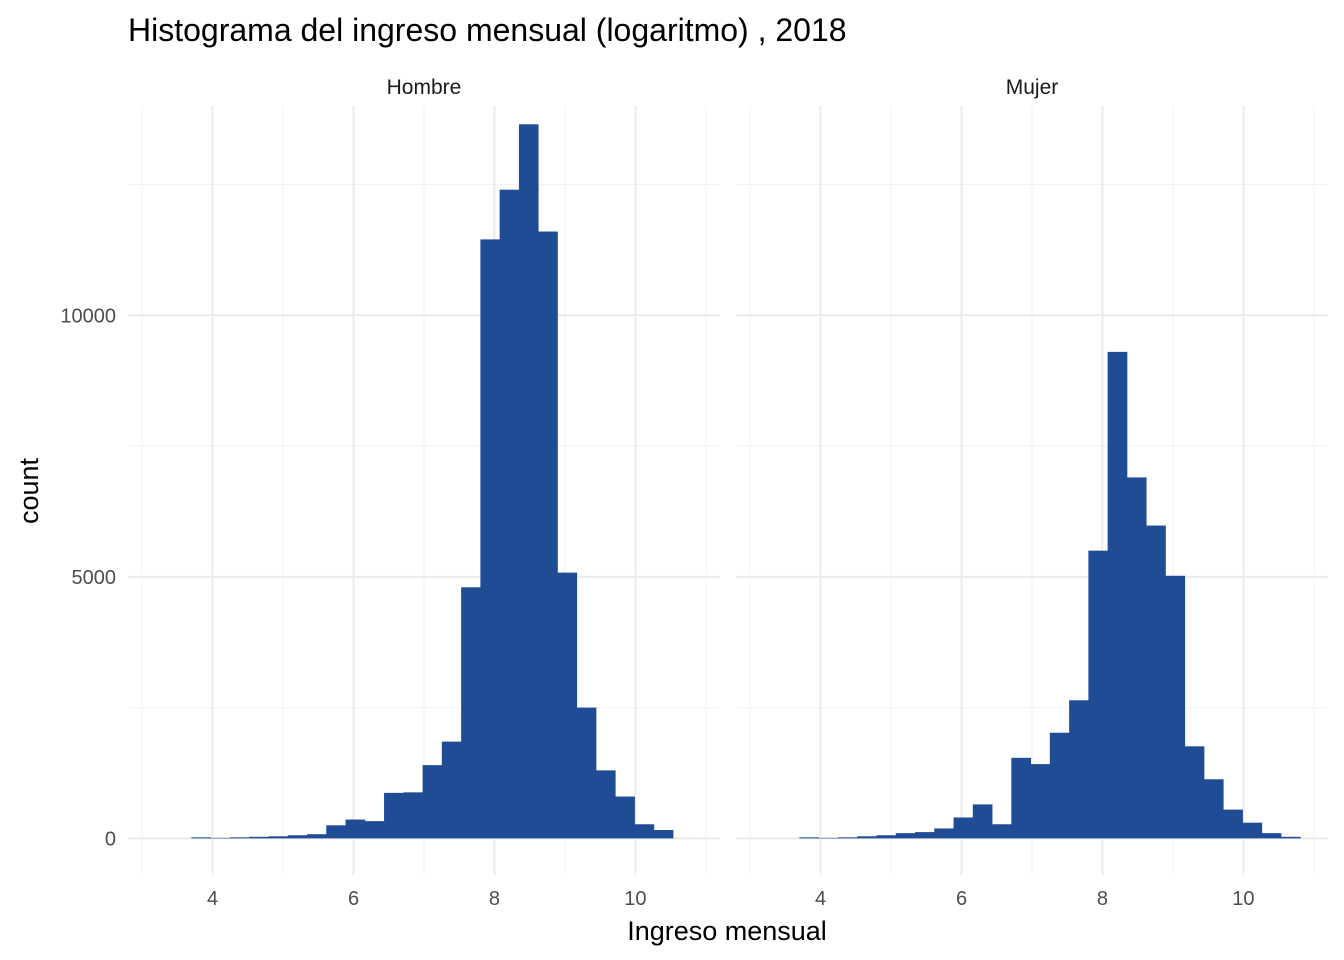 This screenshot has width=1344, height=960. I want to click on y-tick-label: 0, so click(110, 839).